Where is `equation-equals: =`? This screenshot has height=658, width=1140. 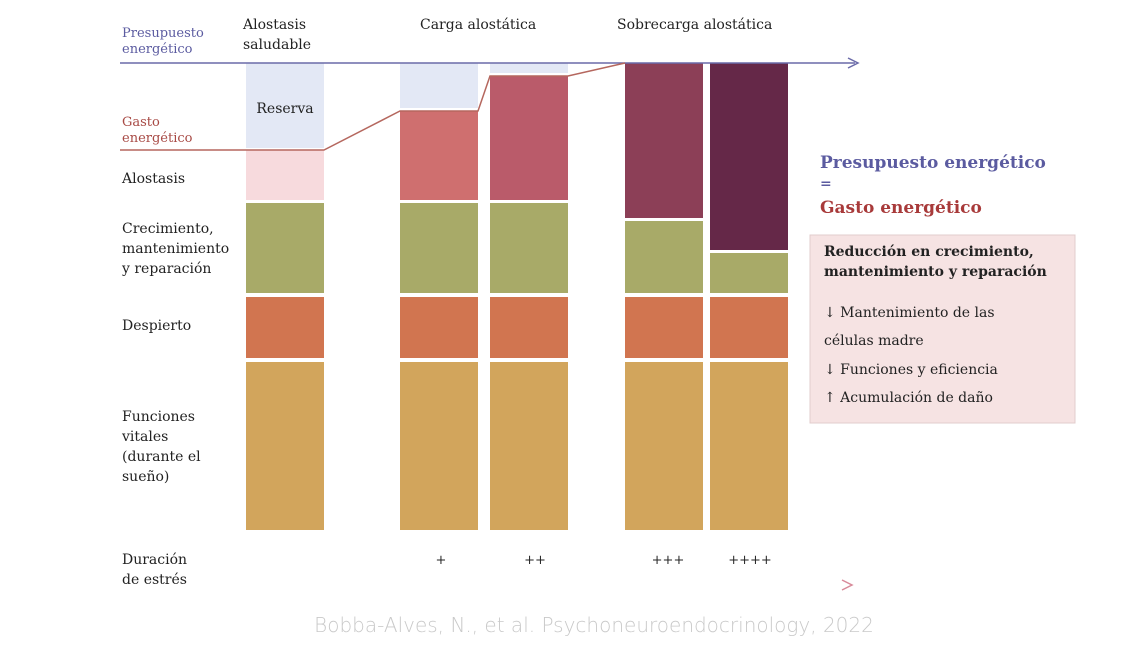
equation-equals: = is located at coordinates (826, 184).